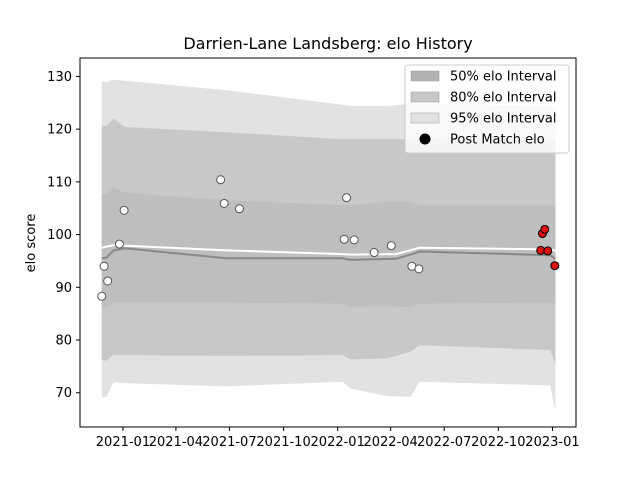 The width and height of the screenshot is (640, 480). I want to click on legend-label: 50% elo Interval, so click(503, 77).